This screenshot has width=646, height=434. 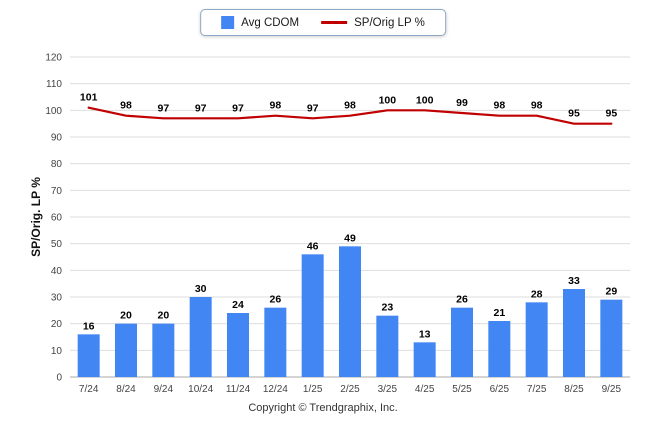 I want to click on x-tick-label: 9/24, so click(x=164, y=389).